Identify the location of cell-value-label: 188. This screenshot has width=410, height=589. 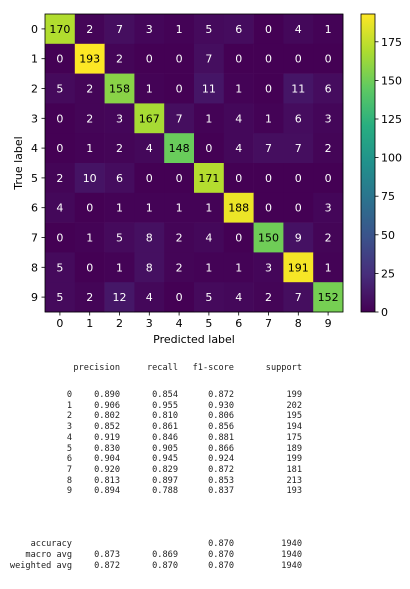
(238, 208).